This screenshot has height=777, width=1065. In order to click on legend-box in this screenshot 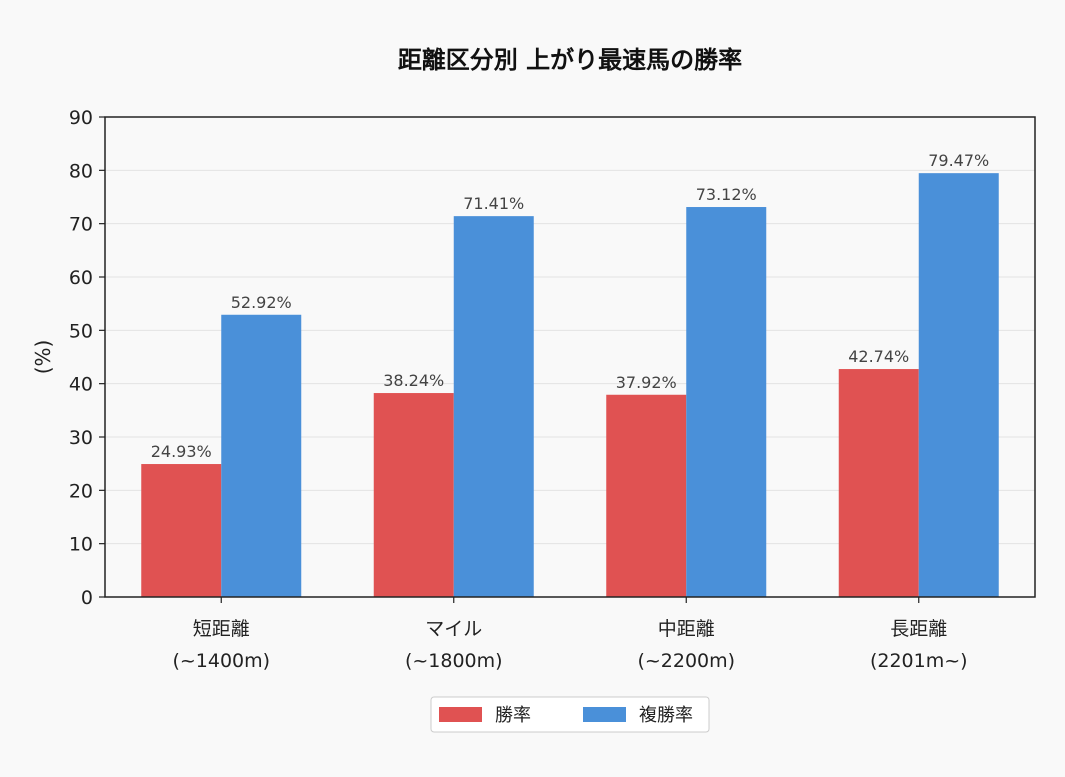, I will do `click(570, 714)`.